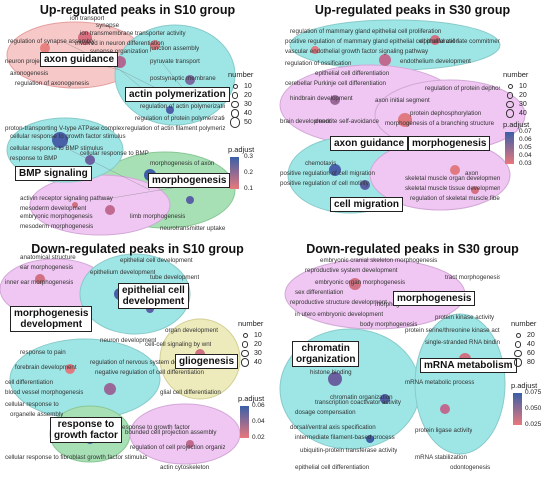 The image size is (550, 477). What do you see at coordinates (52, 83) in the screenshot?
I see `term-label: regulation of axonogenesis` at bounding box center [52, 83].